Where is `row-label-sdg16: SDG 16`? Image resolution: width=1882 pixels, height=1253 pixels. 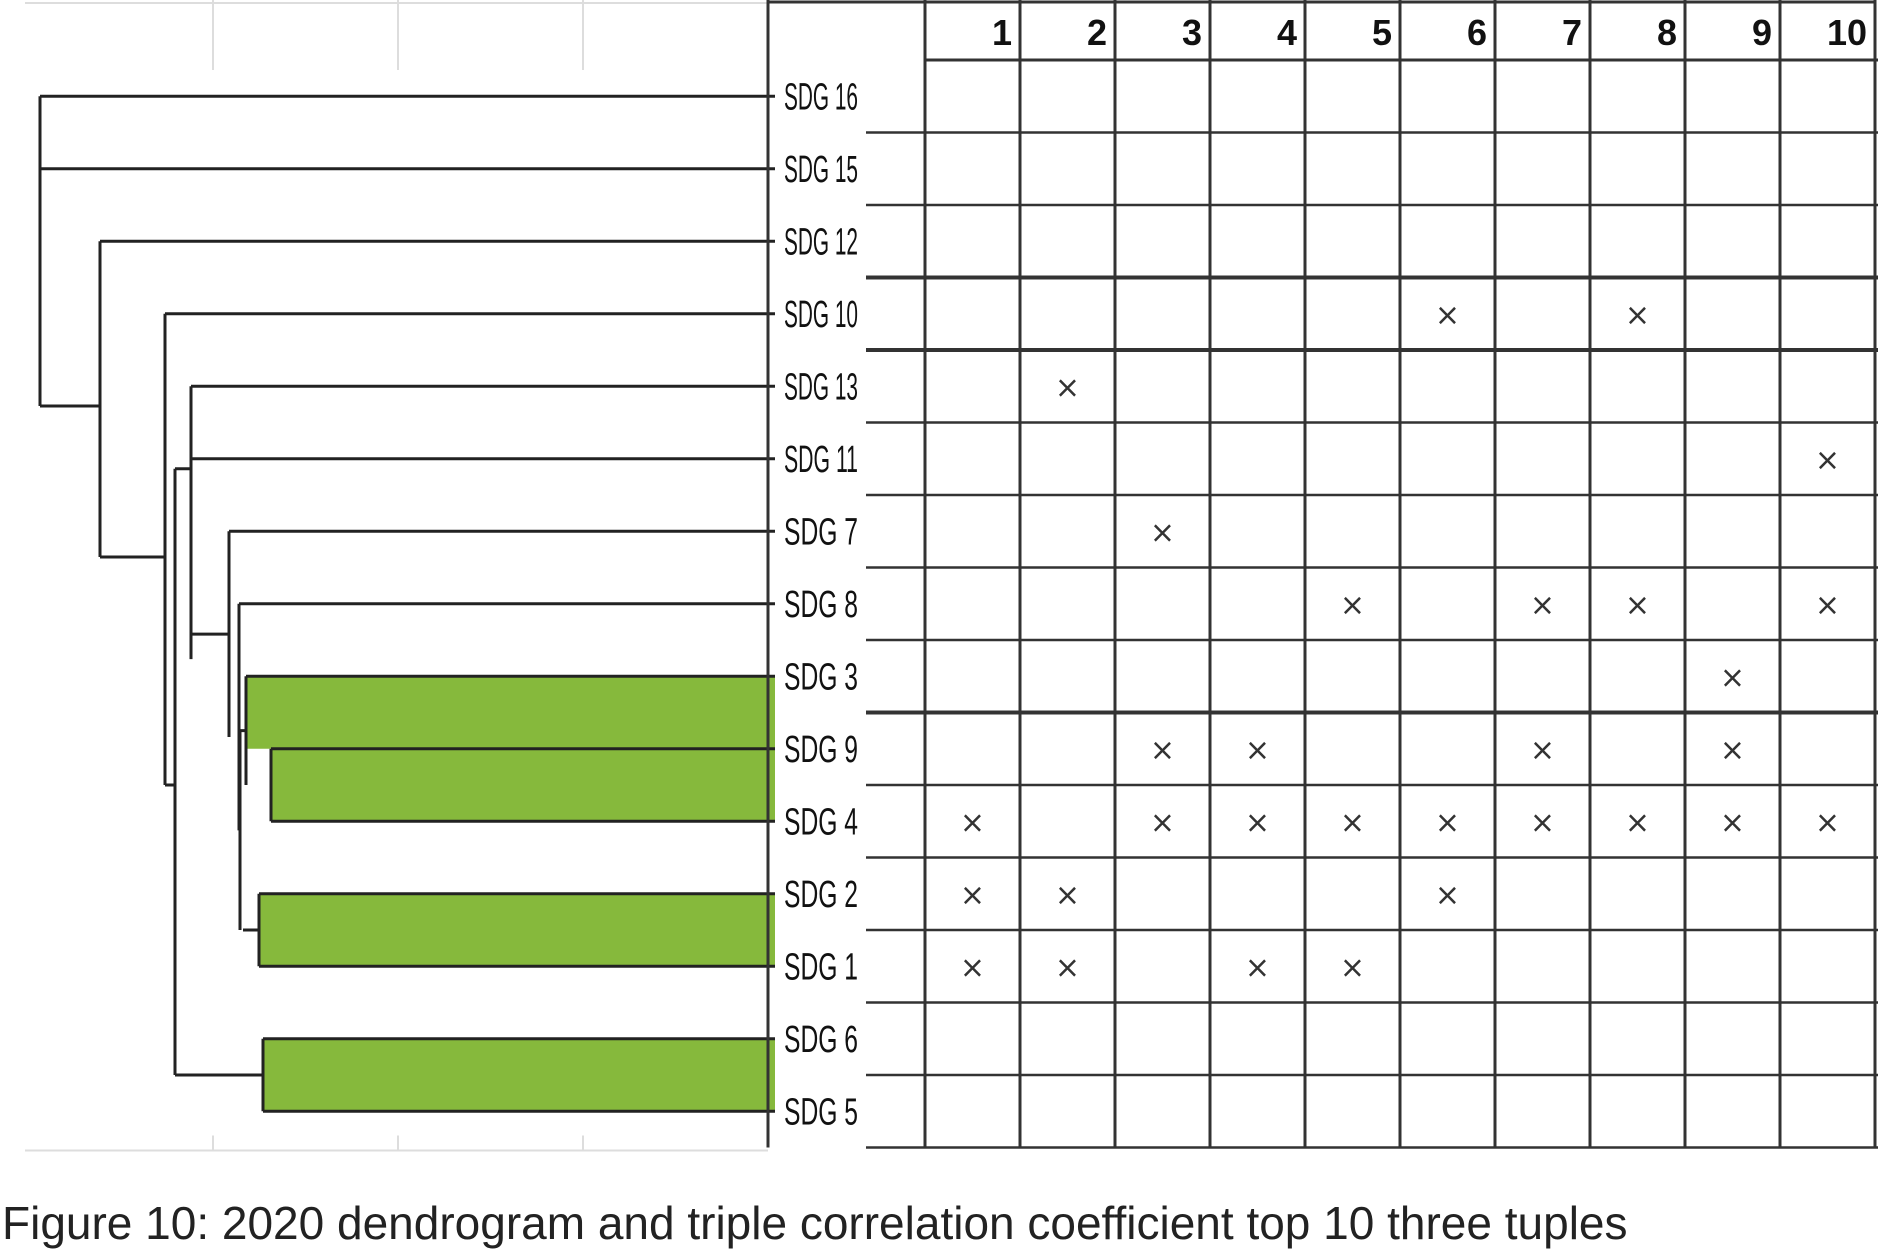 row-label-sdg16: SDG 16 is located at coordinates (821, 97).